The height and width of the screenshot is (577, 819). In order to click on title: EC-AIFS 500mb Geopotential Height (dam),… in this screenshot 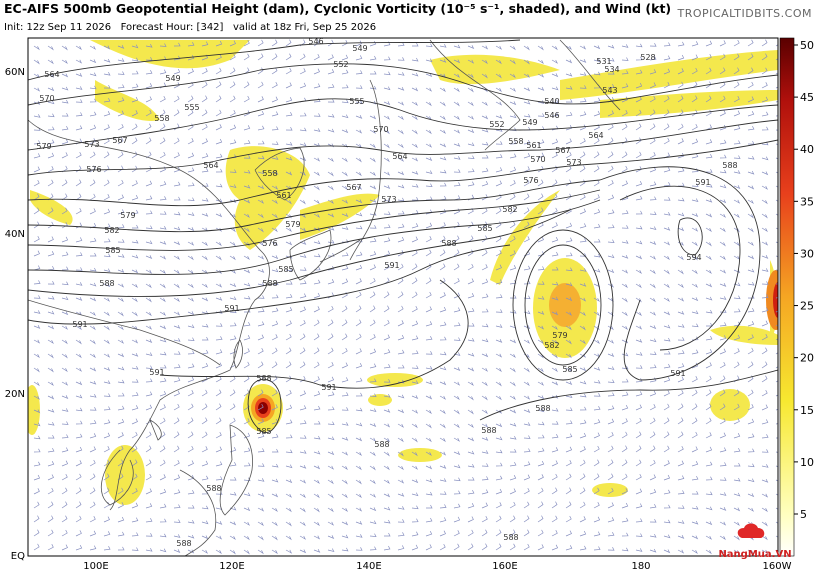, I will do `click(337, 8)`.